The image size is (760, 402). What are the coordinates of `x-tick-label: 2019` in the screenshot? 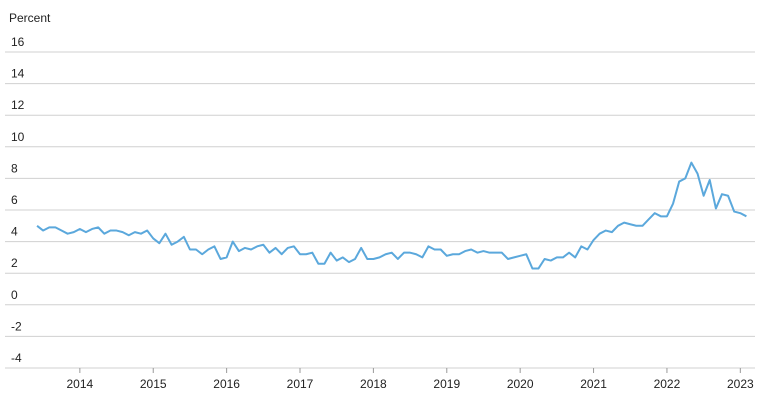 It's located at (446, 384).